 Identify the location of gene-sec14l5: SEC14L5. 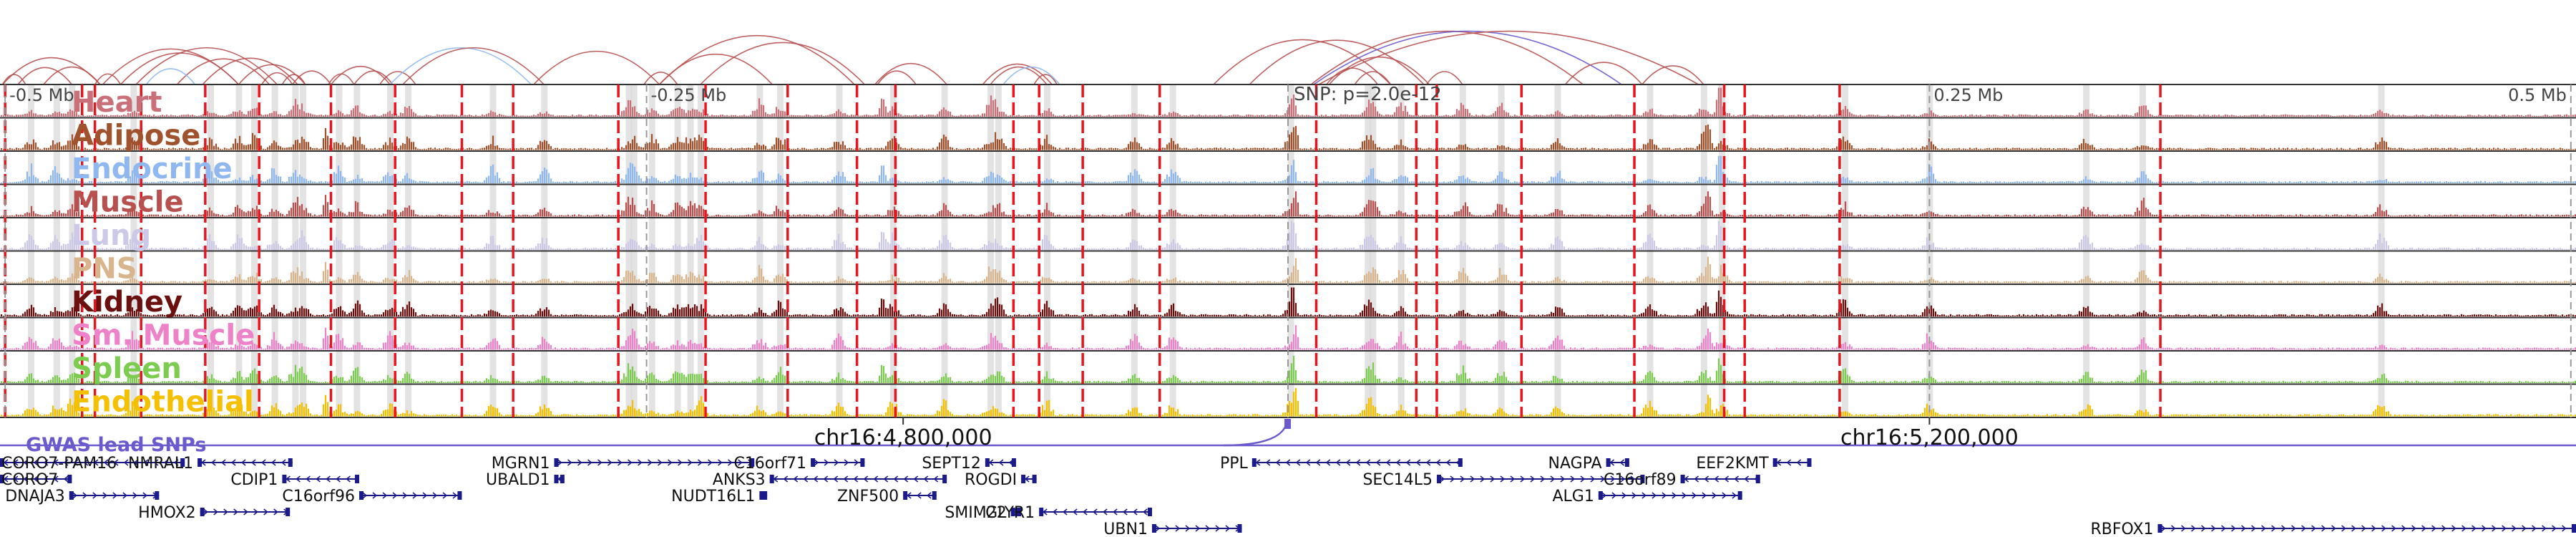
(1503, 480).